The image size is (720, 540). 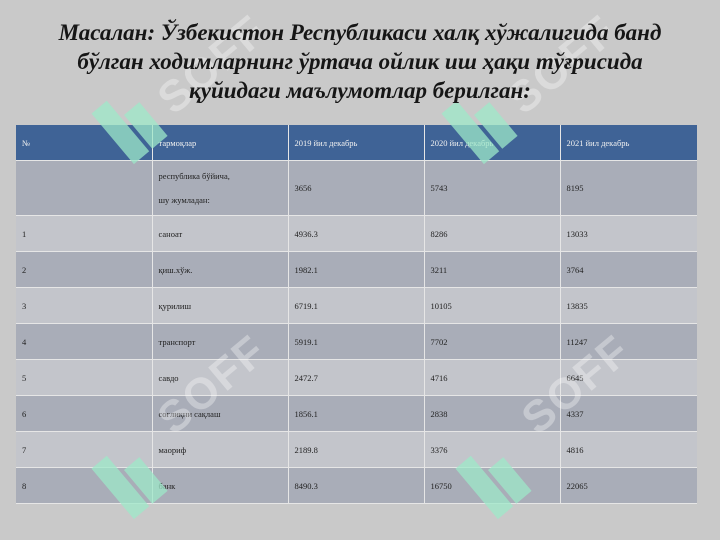 I want to click on row-2021: 13835, so click(x=628, y=305).